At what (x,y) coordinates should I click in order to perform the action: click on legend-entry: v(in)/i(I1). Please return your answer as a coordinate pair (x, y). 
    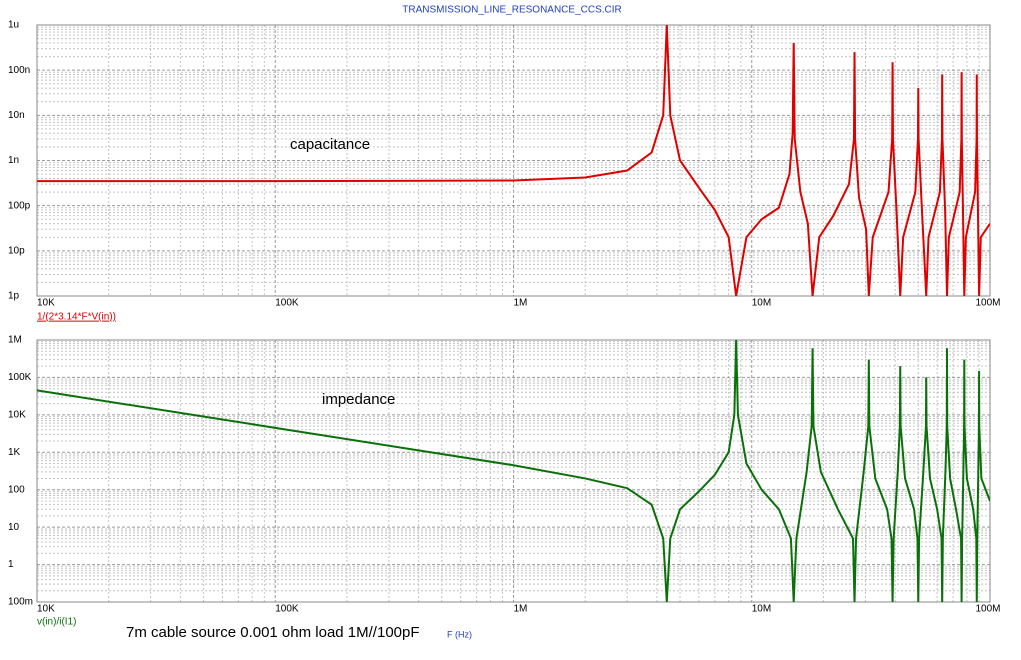
    Looking at the image, I should click on (56, 622).